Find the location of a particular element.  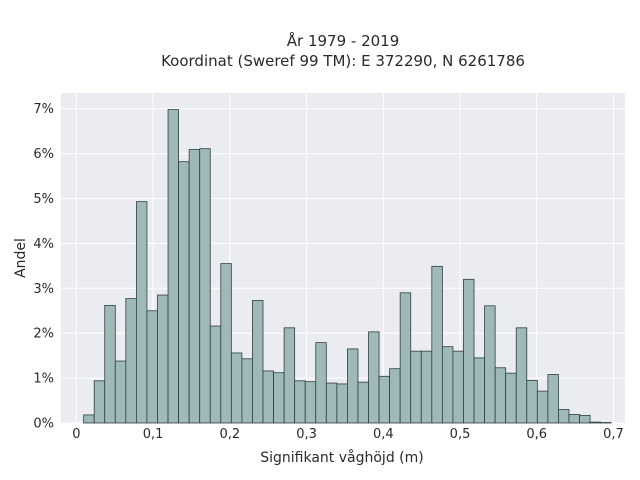

x-tick-label: 0,6 is located at coordinates (536, 434).